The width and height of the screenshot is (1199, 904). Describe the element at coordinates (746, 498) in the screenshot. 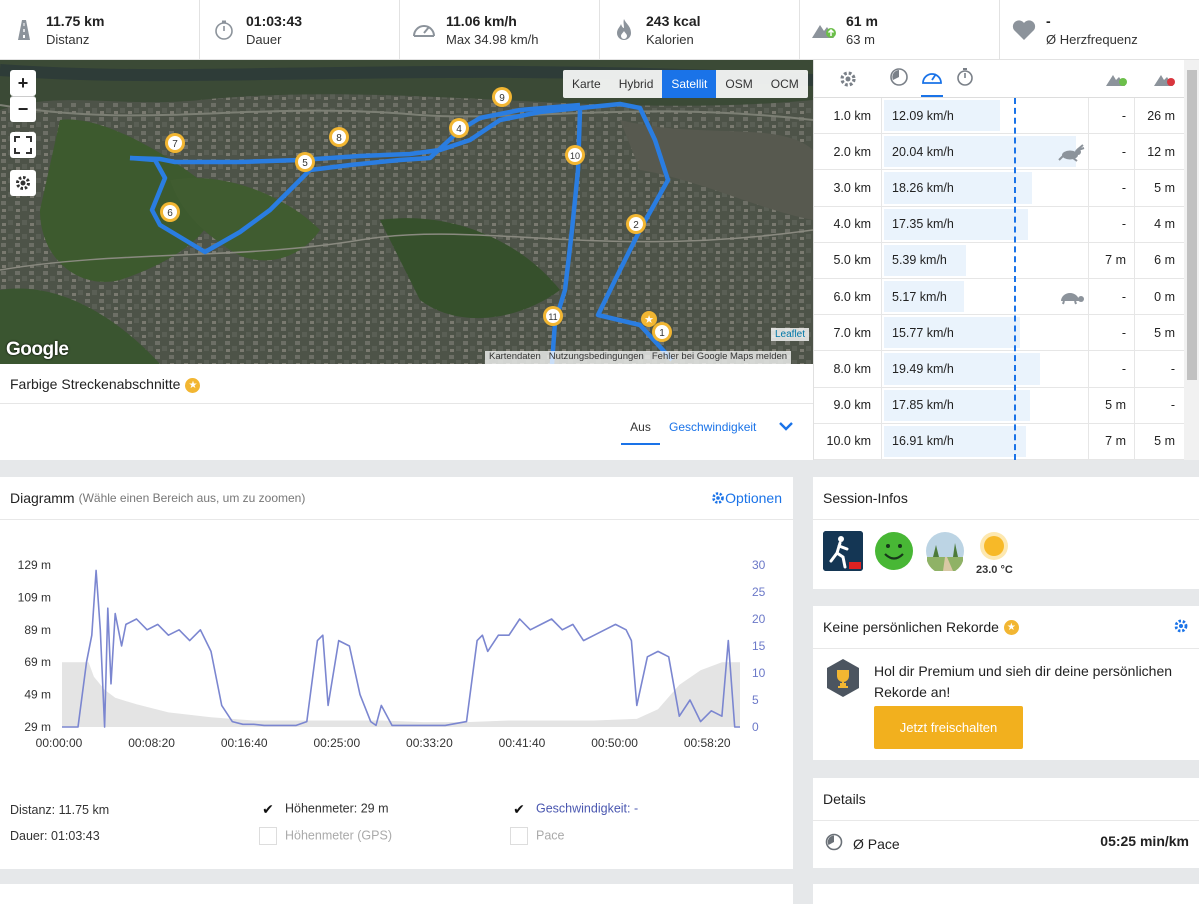

I see `diagram-options-button: Optionen` at that location.